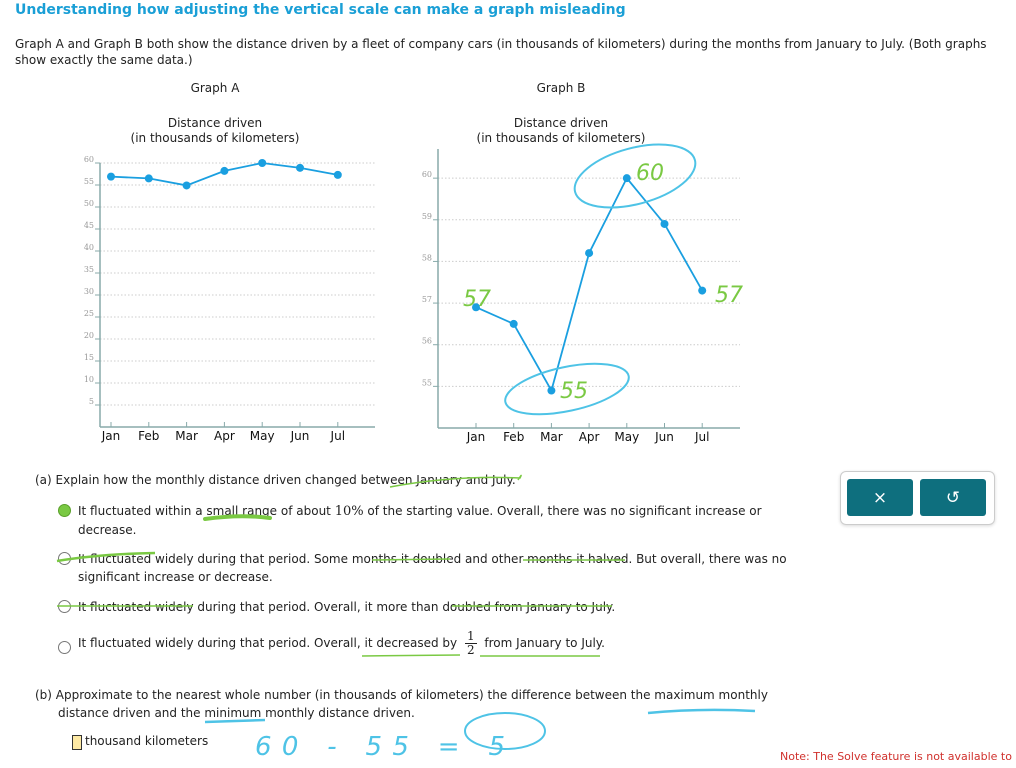 The image size is (1016, 768). Describe the element at coordinates (470, 650) in the screenshot. I see `denominator: 2` at that location.